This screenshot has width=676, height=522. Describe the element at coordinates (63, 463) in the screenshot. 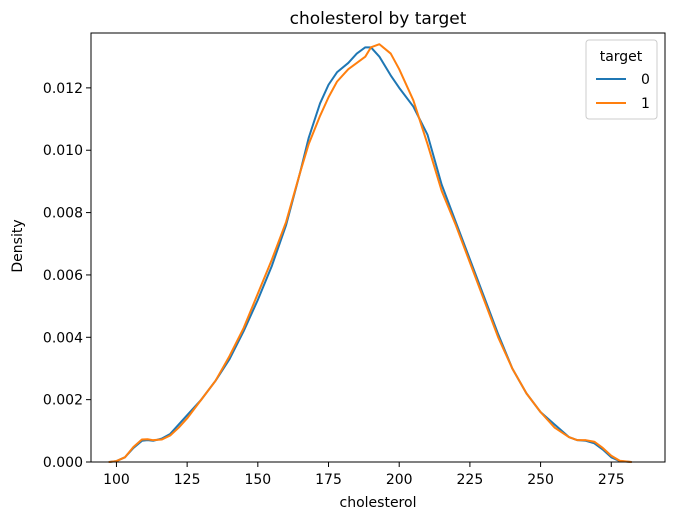

I see `y-tick-label: 0.000` at that location.